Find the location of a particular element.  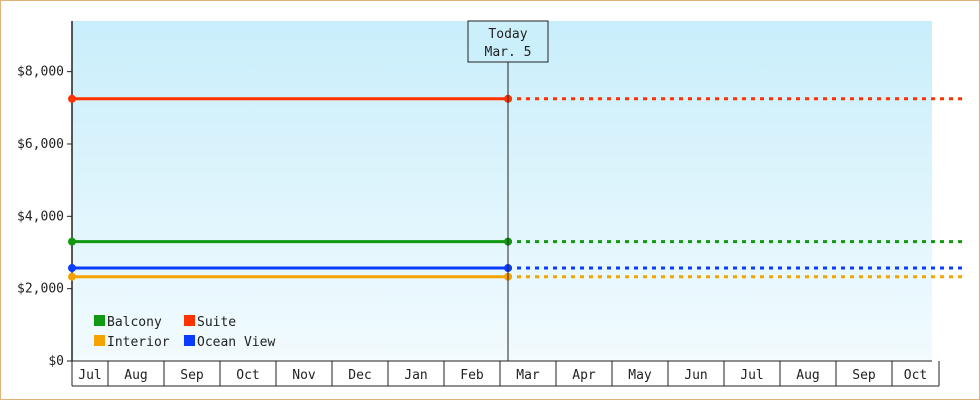

legend-label-1: Suite is located at coordinates (216, 322).